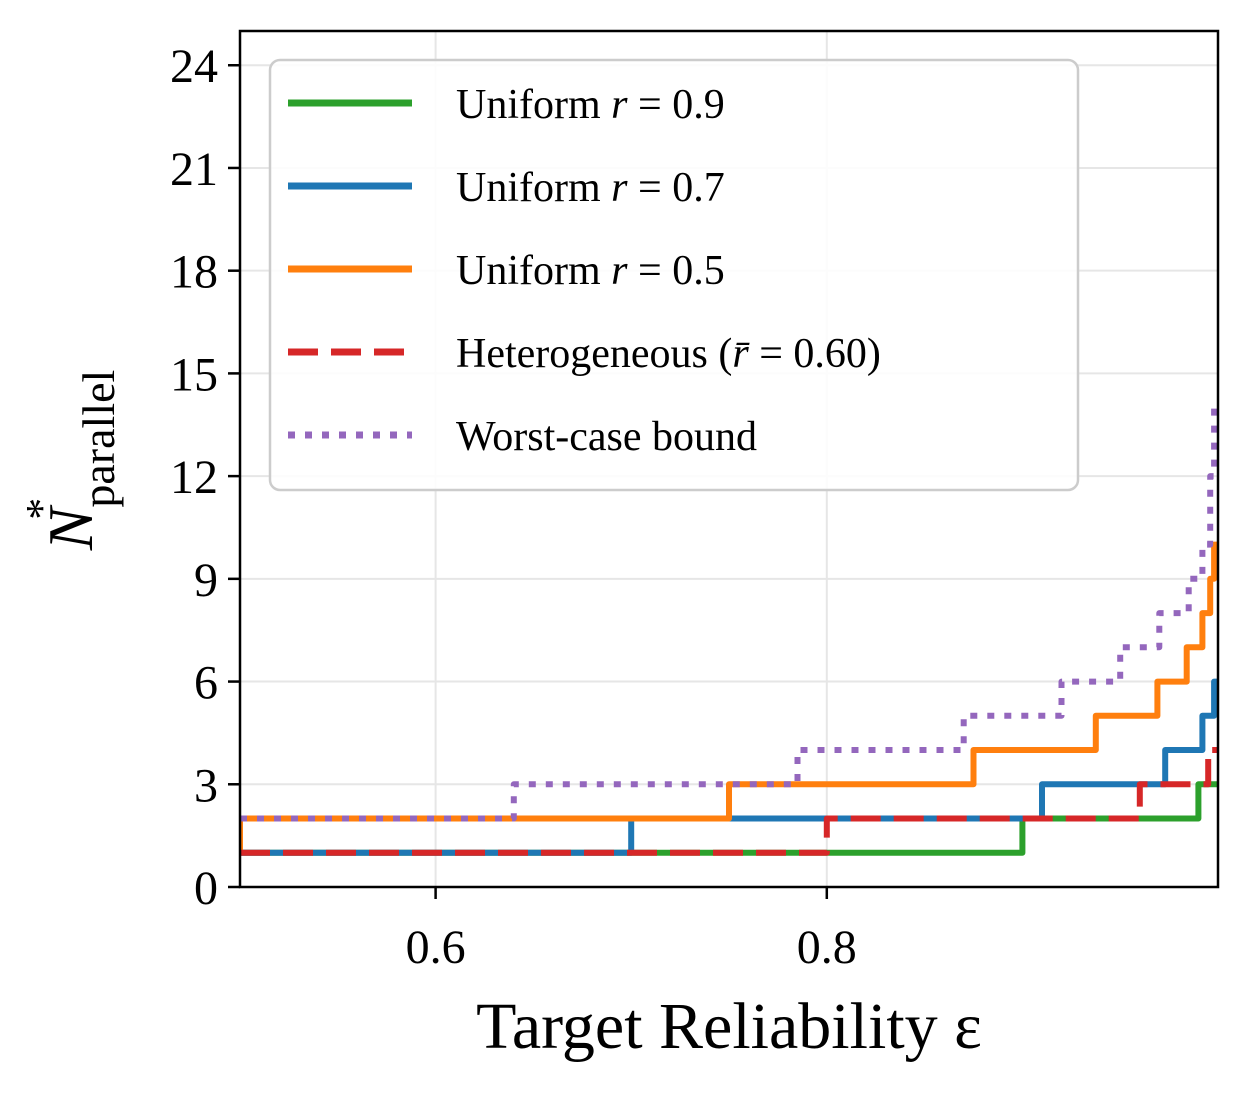 Image resolution: width=1248 pixels, height=1098 pixels. What do you see at coordinates (41, 509) in the screenshot?
I see `y-axis-label-sup: *` at bounding box center [41, 509].